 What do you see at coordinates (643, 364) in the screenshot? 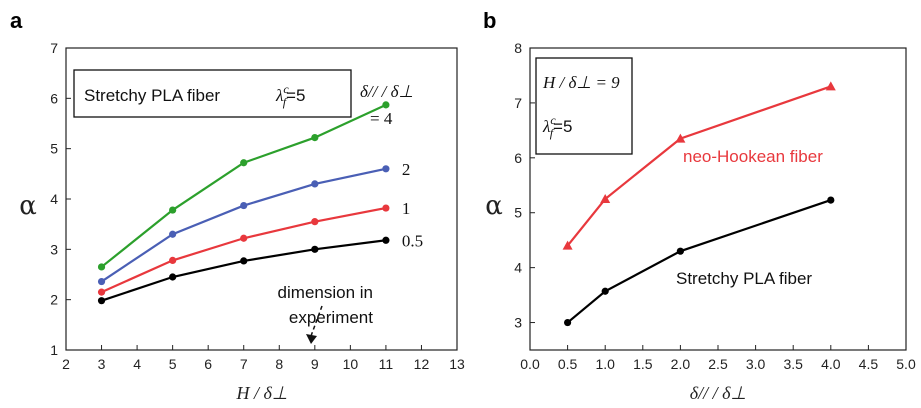
I see `panel-b-x-tick-label: 1.5` at bounding box center [643, 364].